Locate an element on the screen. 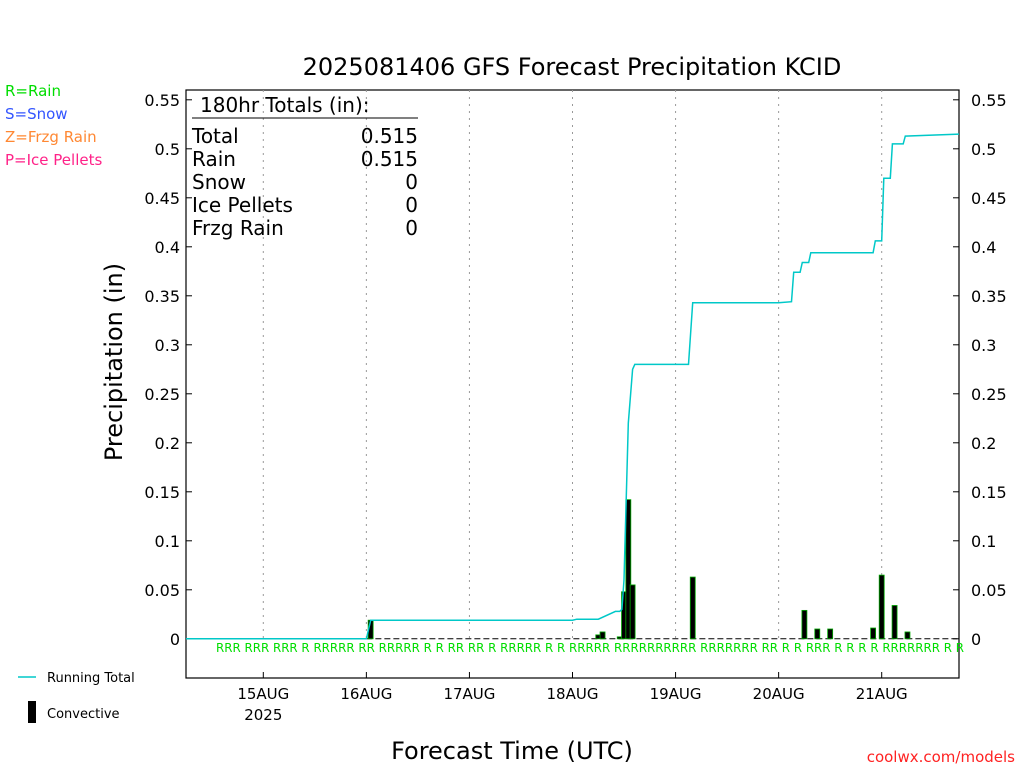 This screenshot has width=1024, height=773. convective-swatch is located at coordinates (32, 712).